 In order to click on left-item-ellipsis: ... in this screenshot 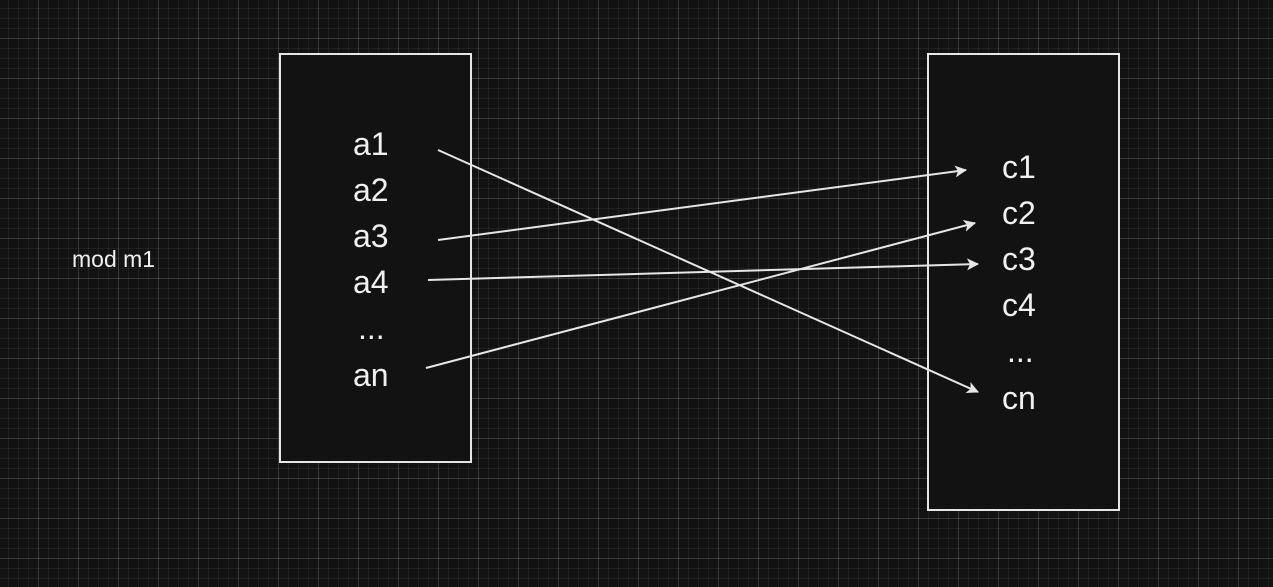, I will do `click(371, 328)`.